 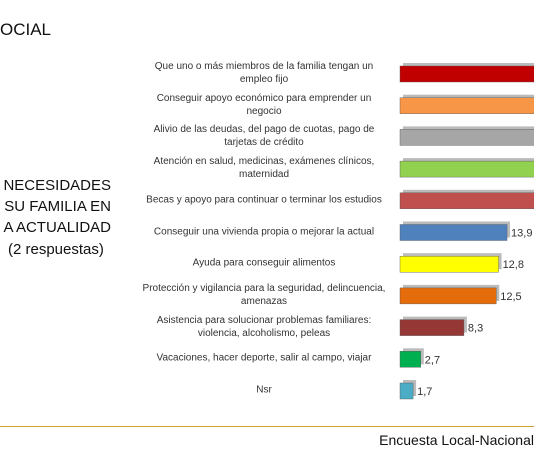 What do you see at coordinates (510, 297) in the screenshot?
I see `value-label: 12,5` at bounding box center [510, 297].